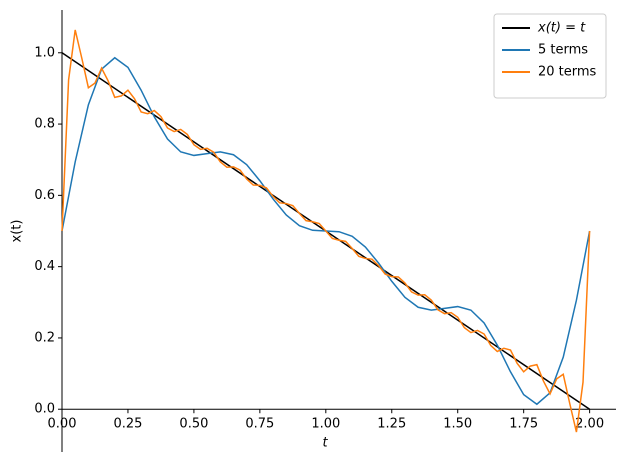 The height and width of the screenshot is (462, 626). I want to click on x-tick-label: 0.75, so click(259, 424).